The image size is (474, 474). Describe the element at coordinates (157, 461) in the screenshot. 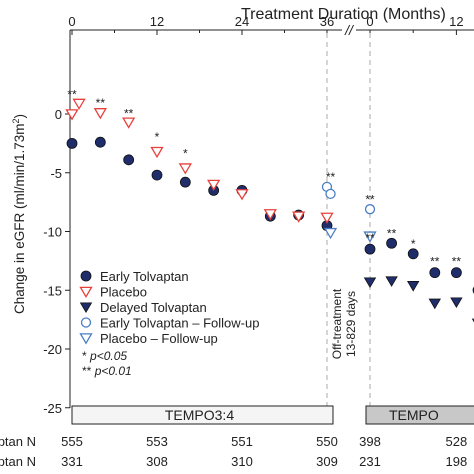

I see `n-value: 308` at that location.